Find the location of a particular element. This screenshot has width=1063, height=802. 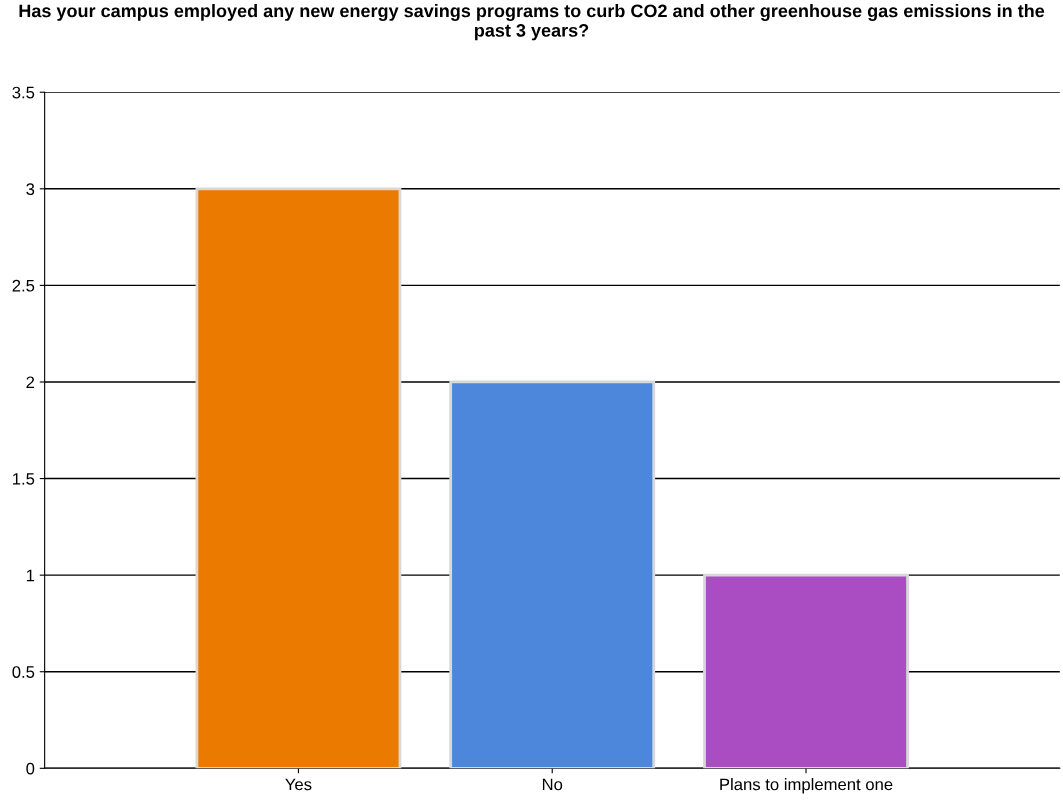

x-tick-label: Plans to implement one is located at coordinates (806, 786).